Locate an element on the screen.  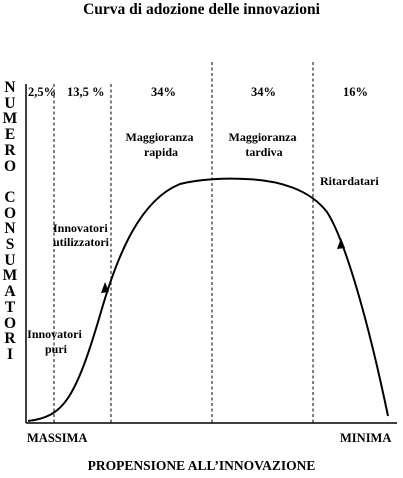
label-ritardatari: Ritardatari is located at coordinates (349, 181).